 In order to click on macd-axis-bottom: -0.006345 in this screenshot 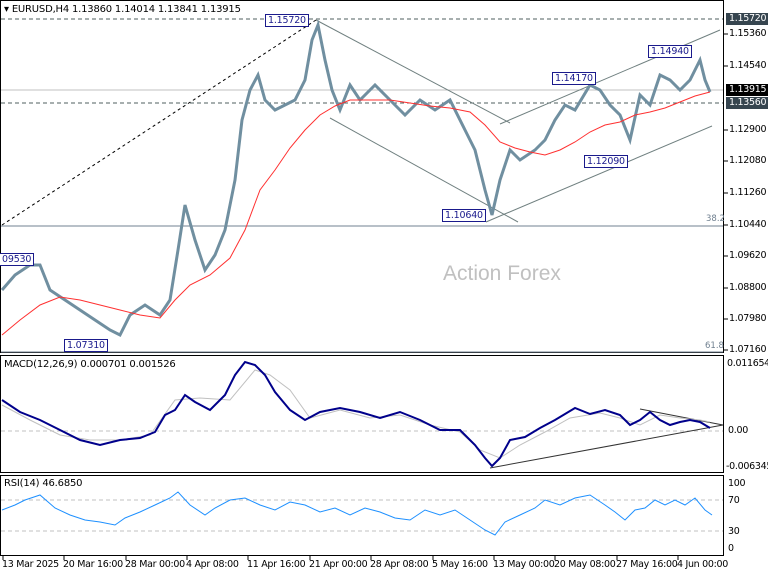, I will do `click(747, 466)`.